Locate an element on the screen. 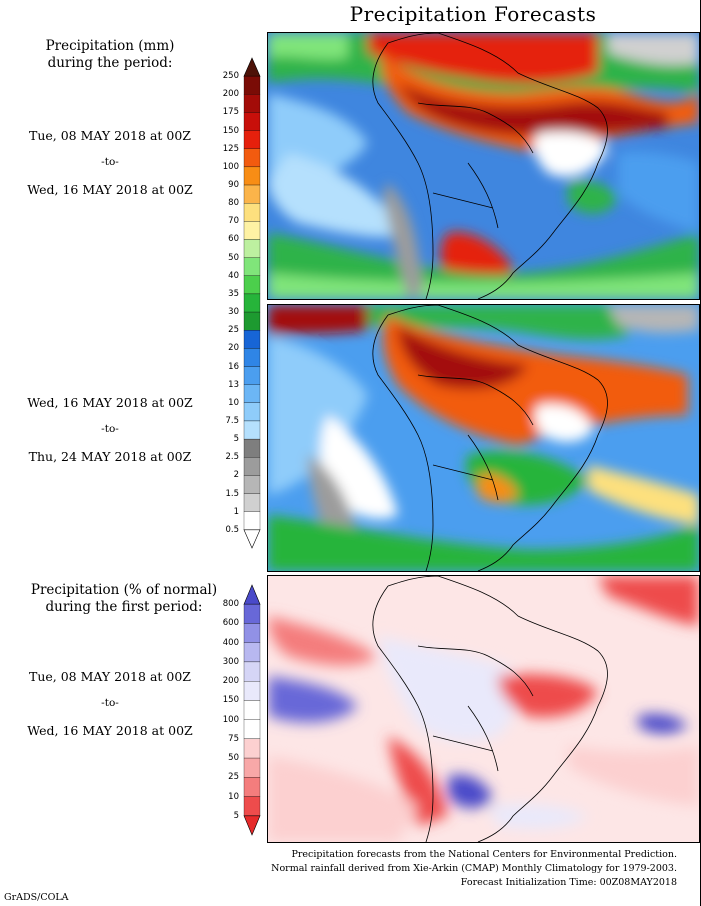 The height and width of the screenshot is (906, 701). precip-colorbar-tick-label: 175 is located at coordinates (230, 112).